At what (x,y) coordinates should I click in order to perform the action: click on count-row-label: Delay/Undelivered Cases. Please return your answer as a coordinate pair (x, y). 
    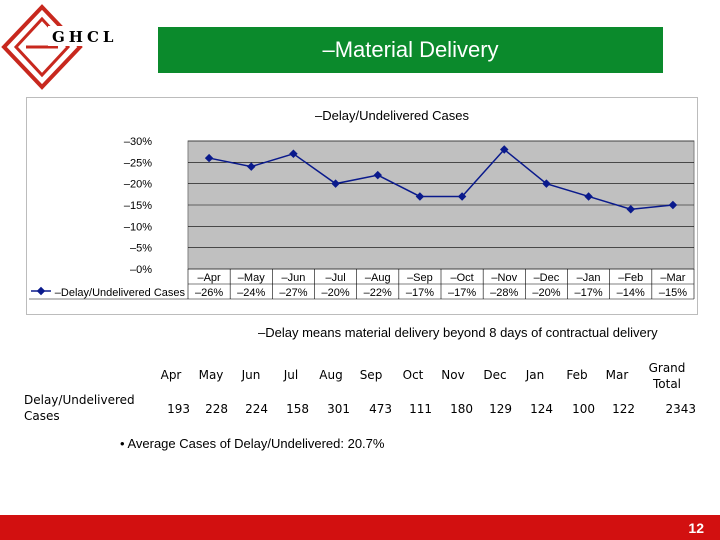
    Looking at the image, I should click on (79, 408).